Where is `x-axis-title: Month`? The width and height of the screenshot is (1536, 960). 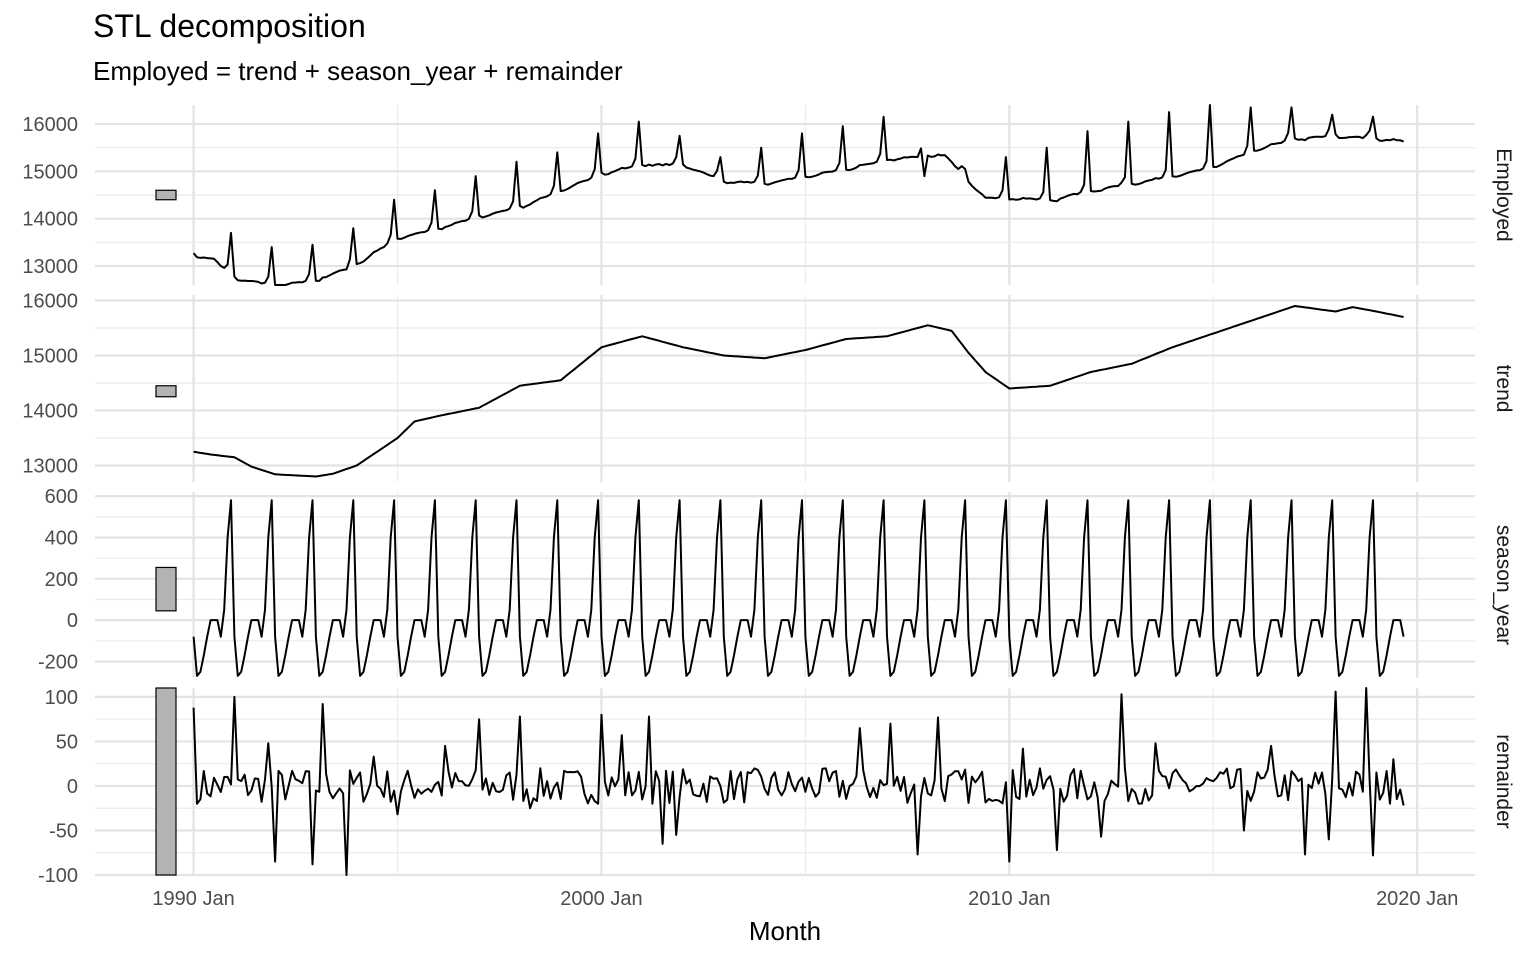 x-axis-title: Month is located at coordinates (785, 931).